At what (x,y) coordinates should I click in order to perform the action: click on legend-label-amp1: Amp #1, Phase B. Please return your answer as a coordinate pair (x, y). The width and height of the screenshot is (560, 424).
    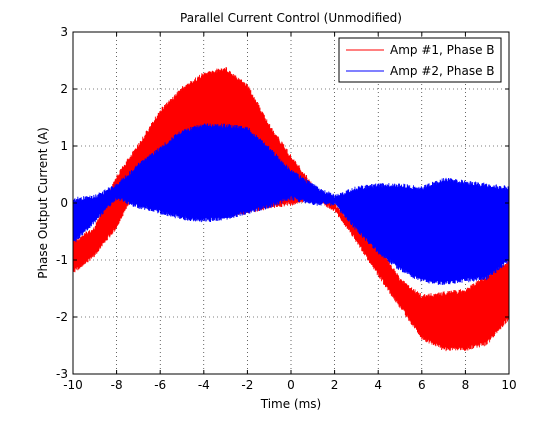
    Looking at the image, I should click on (442, 50).